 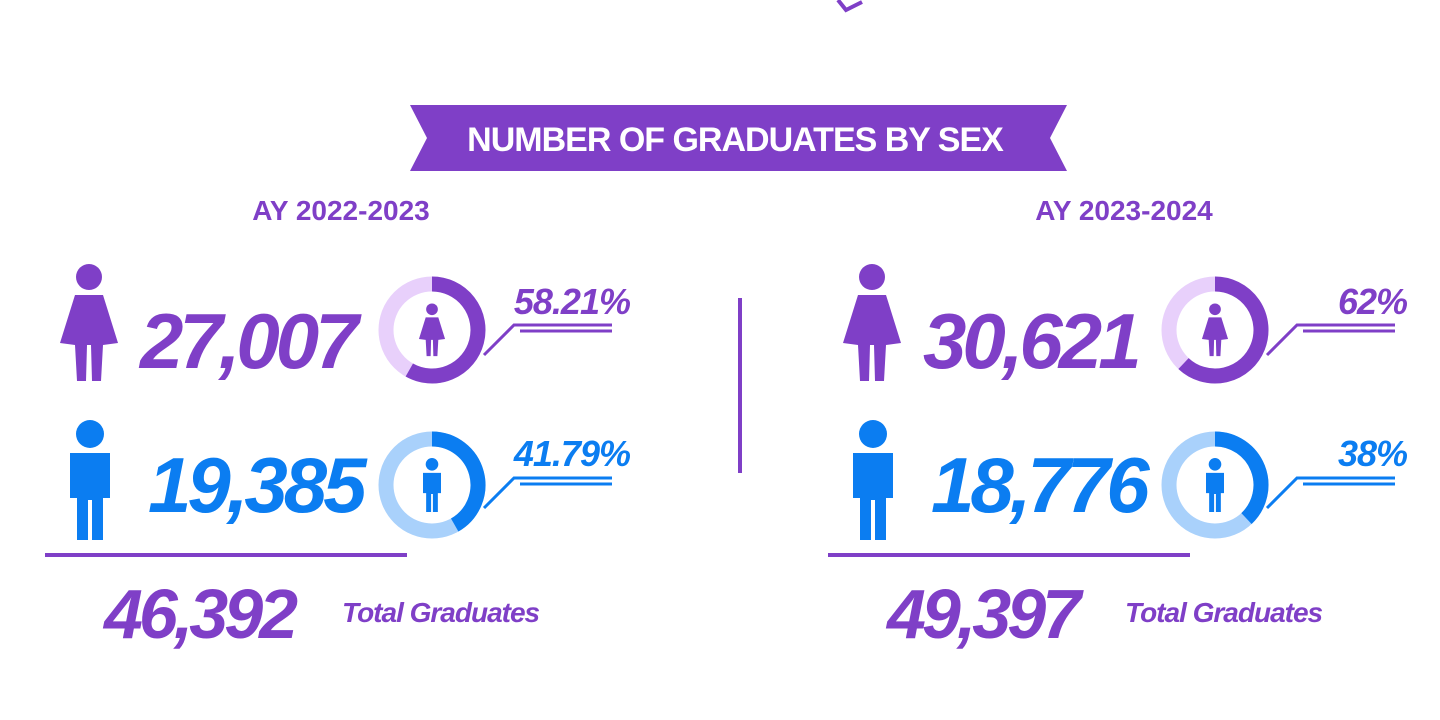 I want to click on male-count: 19,385, so click(x=258, y=485).